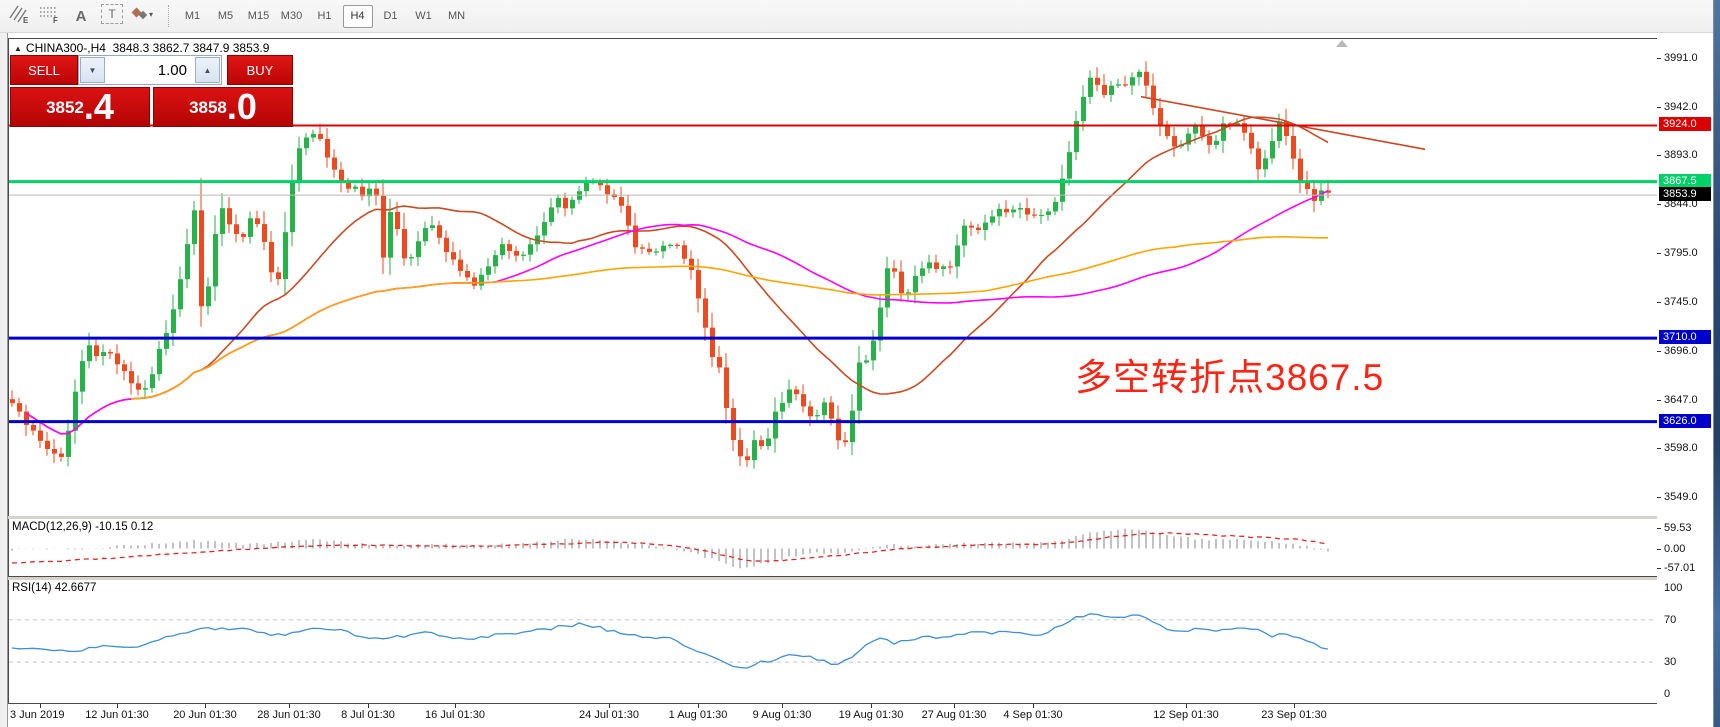 The image size is (1720, 727). Describe the element at coordinates (698, 715) in the screenshot. I see `date-axis-label: 1 Aug 01:30` at that location.